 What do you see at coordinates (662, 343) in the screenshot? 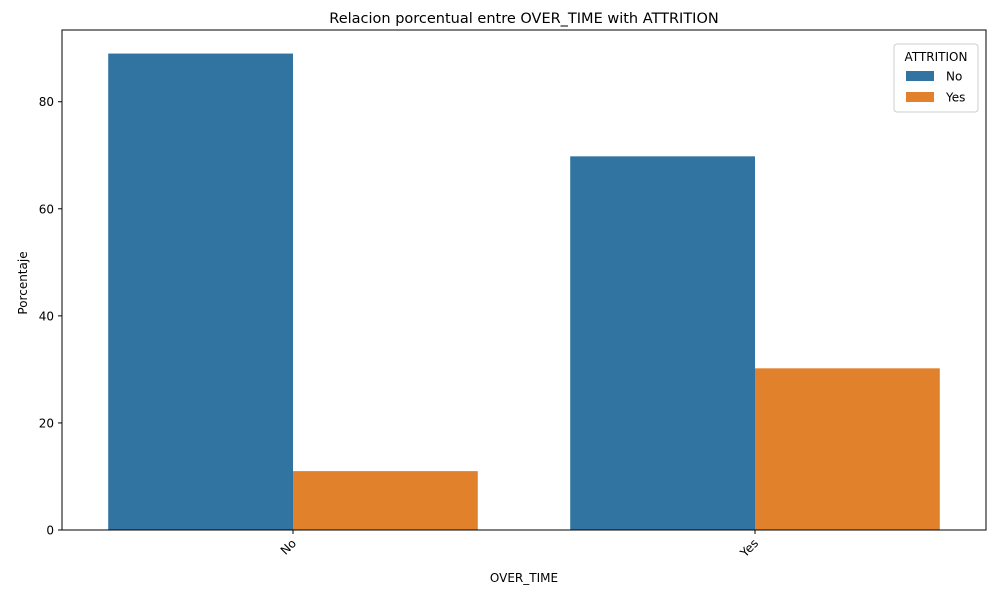
I see `bar-yes-no` at bounding box center [662, 343].